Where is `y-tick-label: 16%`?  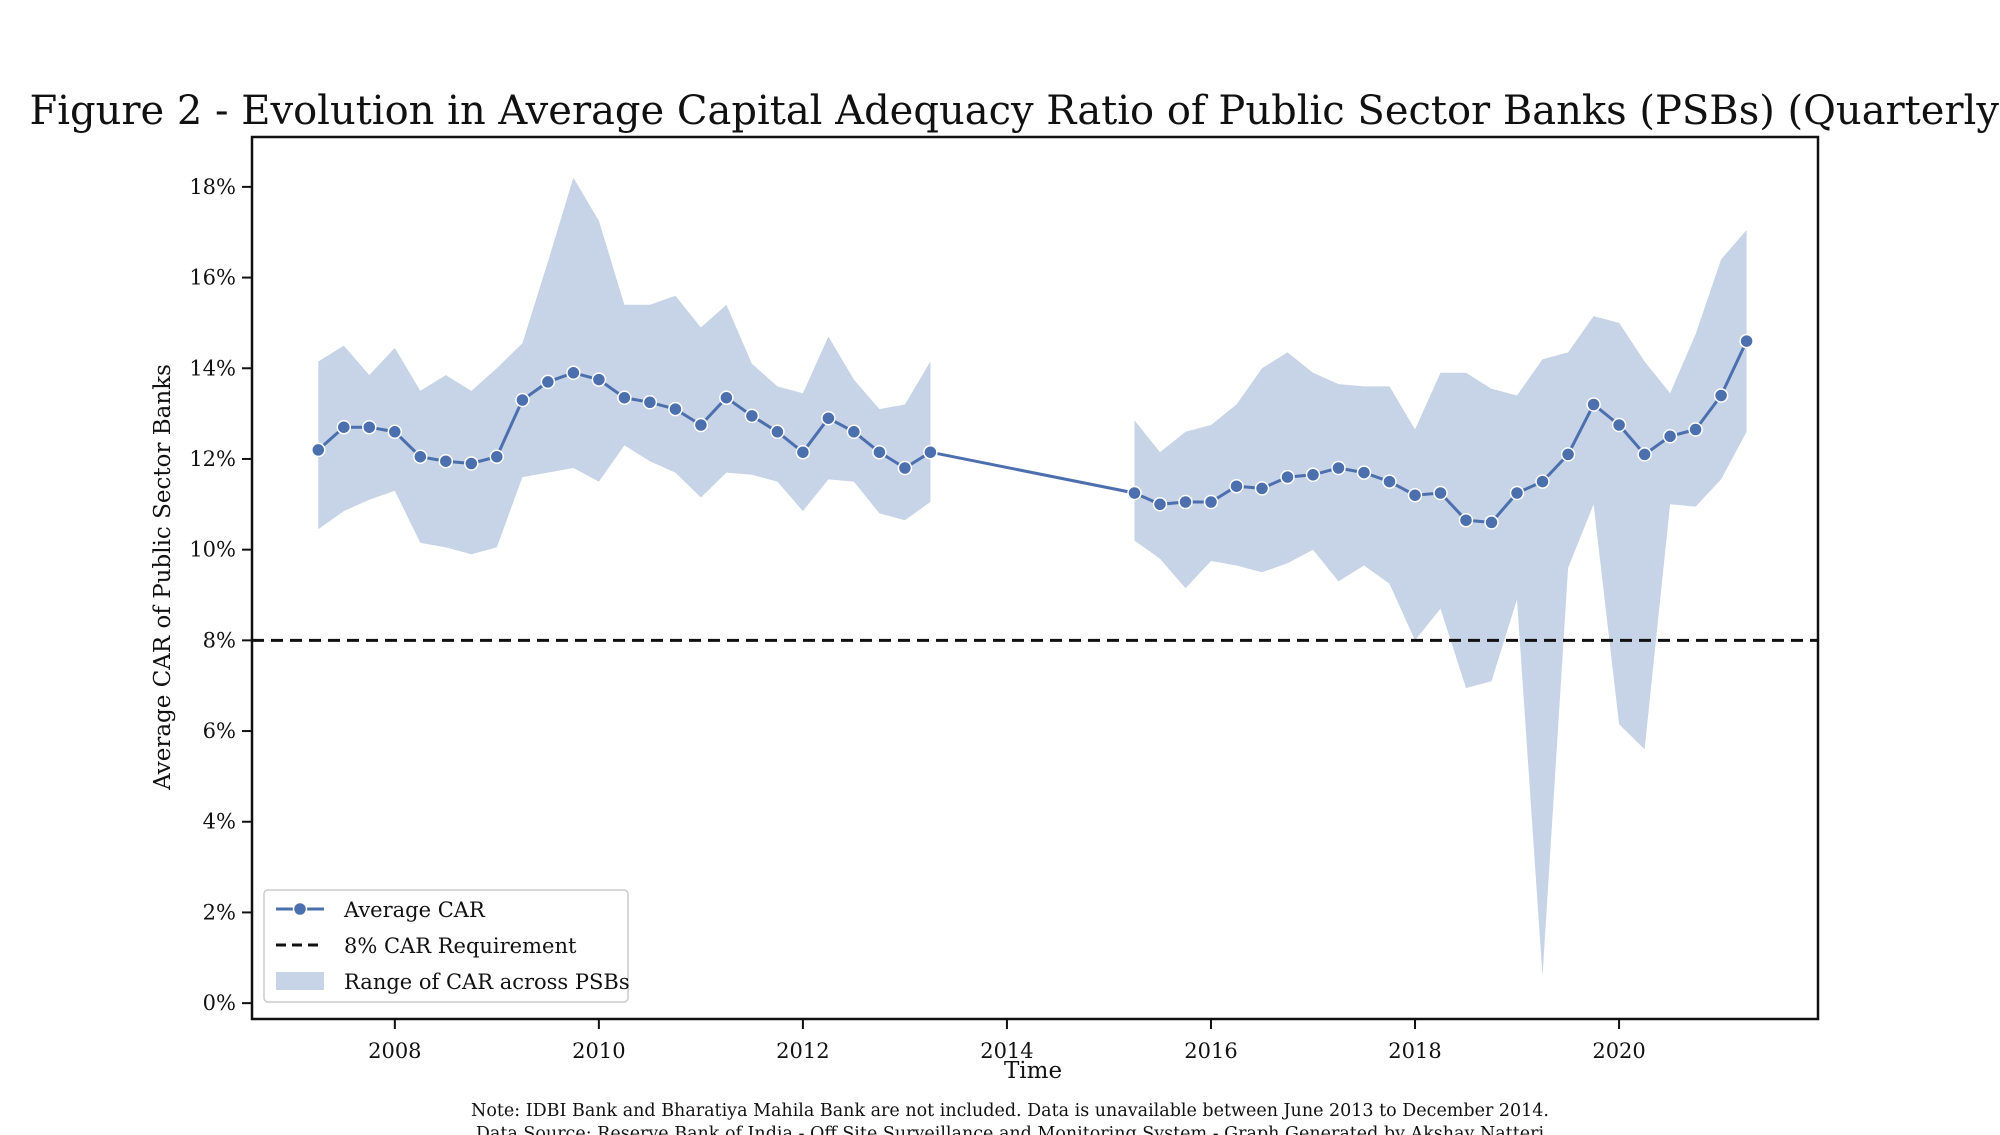
y-tick-label: 16% is located at coordinates (212, 278).